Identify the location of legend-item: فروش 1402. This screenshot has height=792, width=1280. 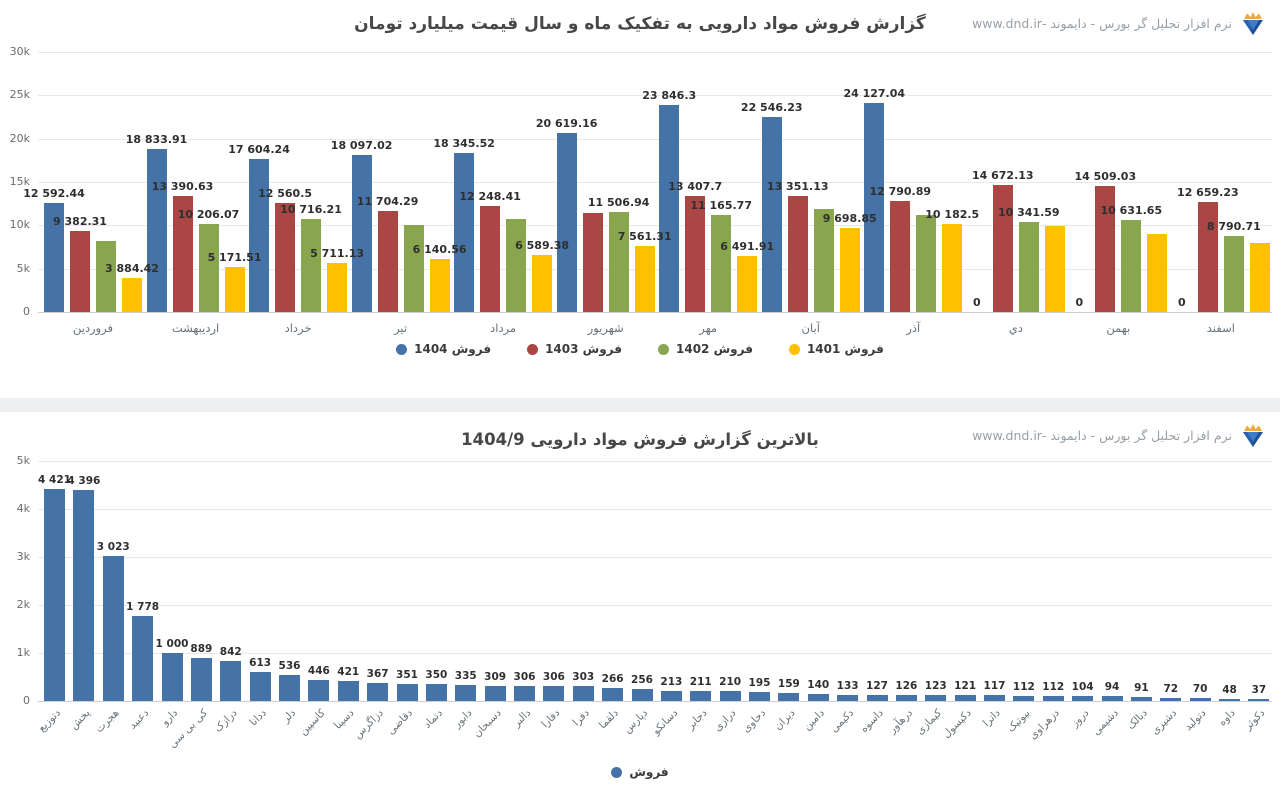
(705, 349).